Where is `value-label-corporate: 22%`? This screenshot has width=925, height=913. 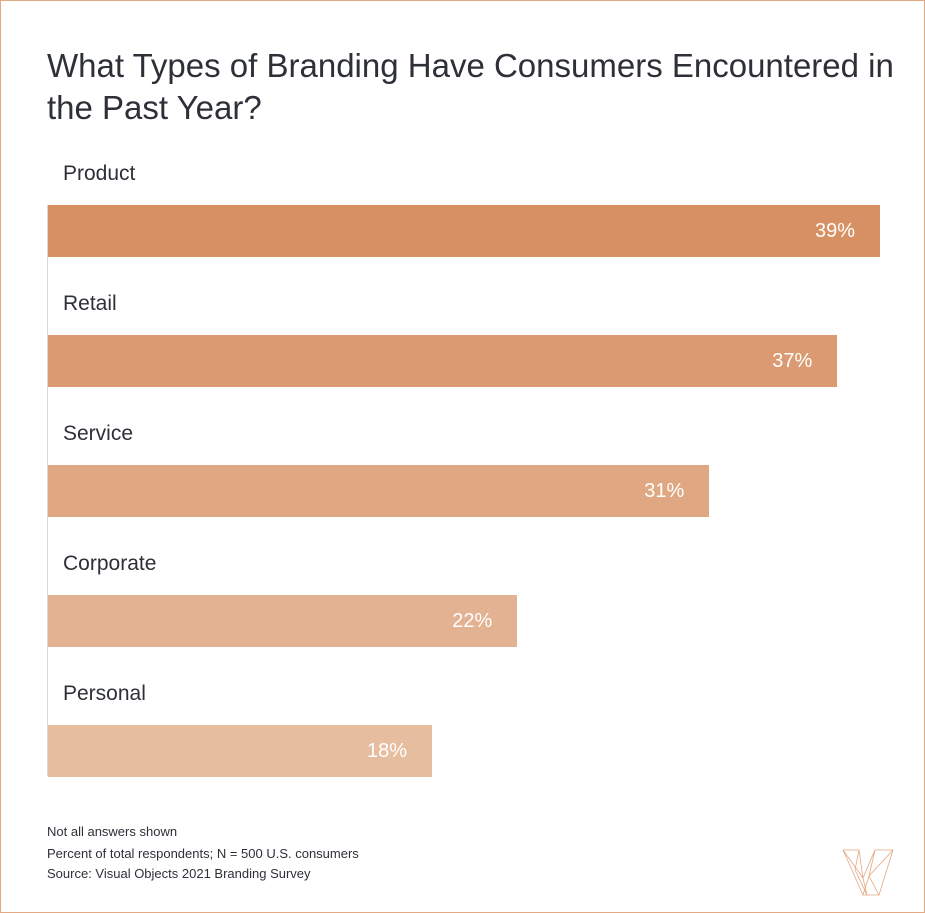 value-label-corporate: 22% is located at coordinates (472, 621).